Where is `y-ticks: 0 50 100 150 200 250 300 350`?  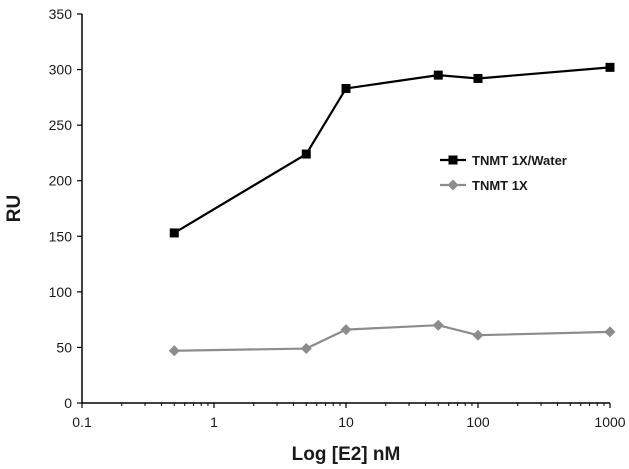 y-ticks: 0 50 100 150 200 250 300 350 is located at coordinates (65, 208).